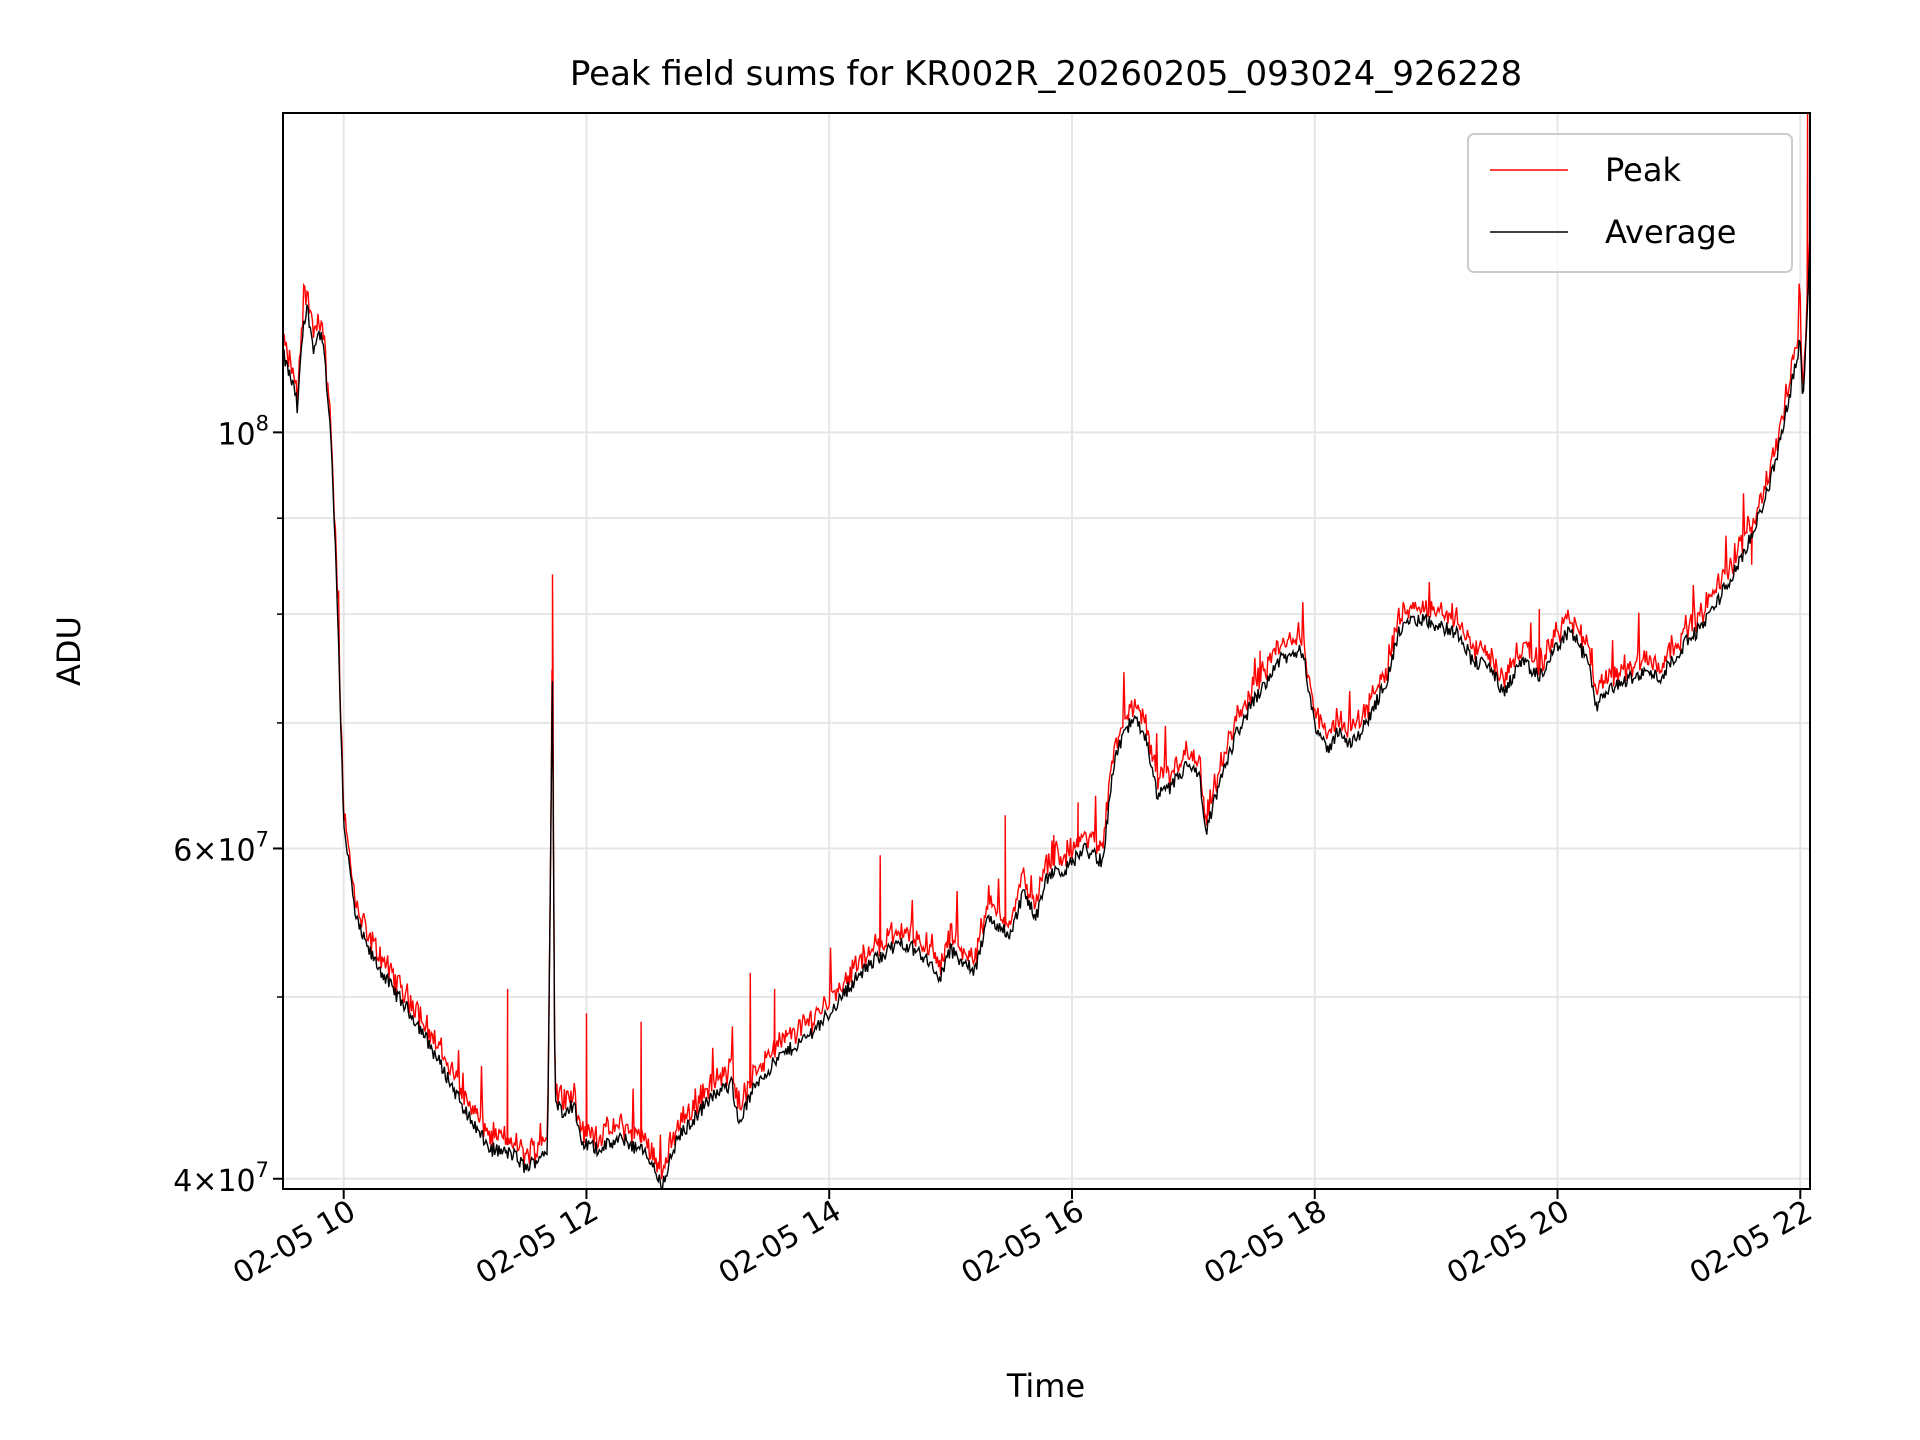 The height and width of the screenshot is (1440, 1920). Describe the element at coordinates (1023, 1243) in the screenshot. I see `x-tick-label: 02-05 16` at that location.